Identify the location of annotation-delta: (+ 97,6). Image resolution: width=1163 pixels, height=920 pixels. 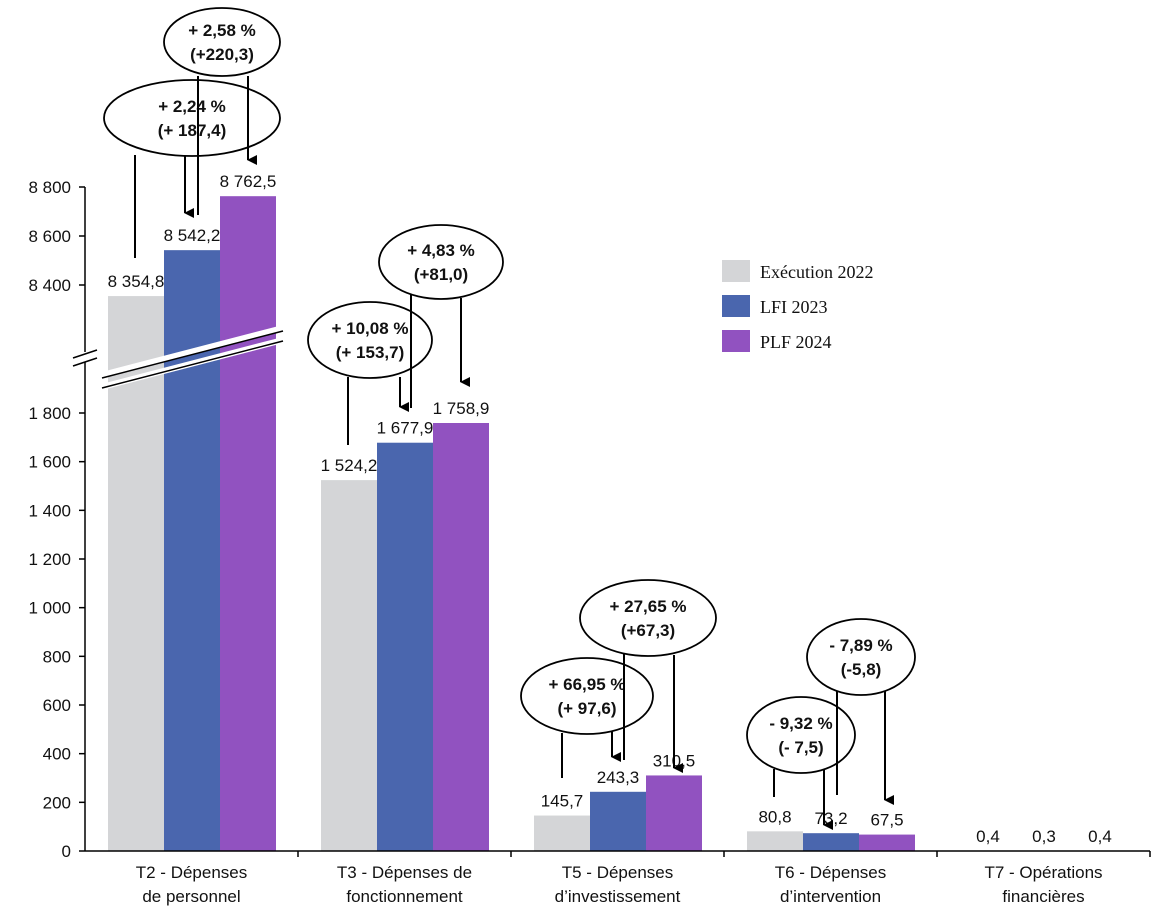
(586, 708).